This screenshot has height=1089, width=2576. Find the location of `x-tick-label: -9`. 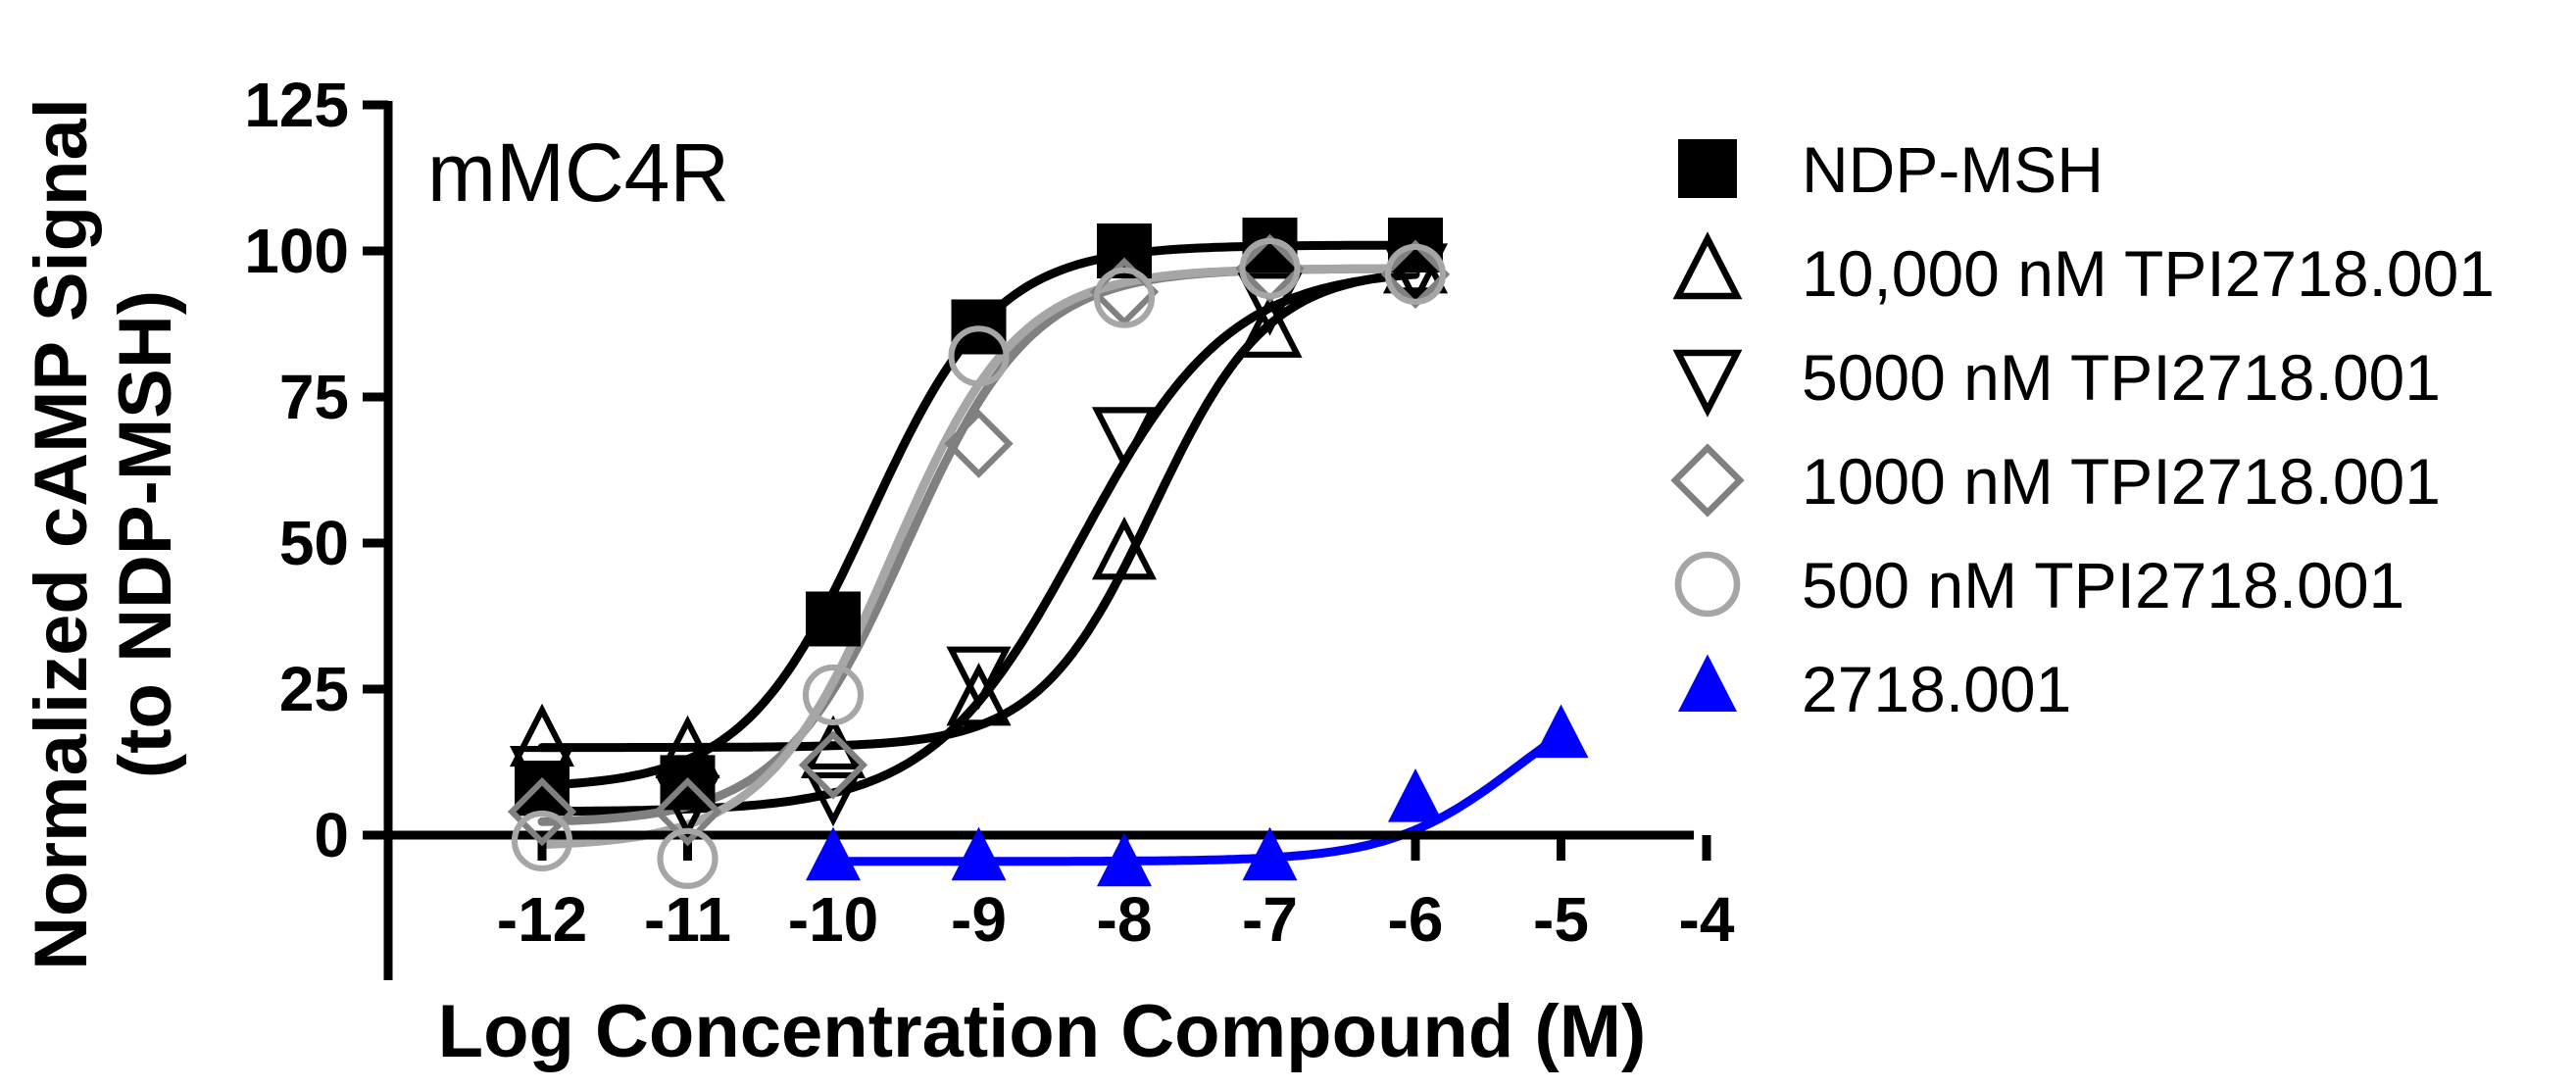

x-tick-label: -9 is located at coordinates (979, 919).